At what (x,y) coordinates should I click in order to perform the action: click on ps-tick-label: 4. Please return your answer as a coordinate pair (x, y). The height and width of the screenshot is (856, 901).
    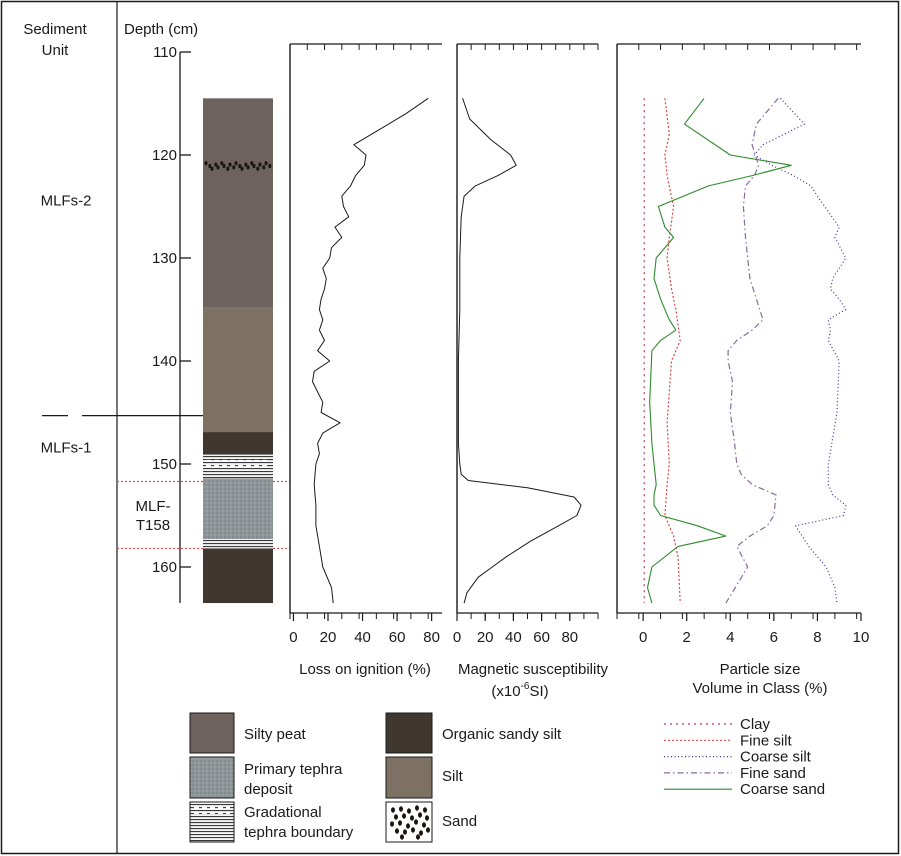
    Looking at the image, I should click on (730, 637).